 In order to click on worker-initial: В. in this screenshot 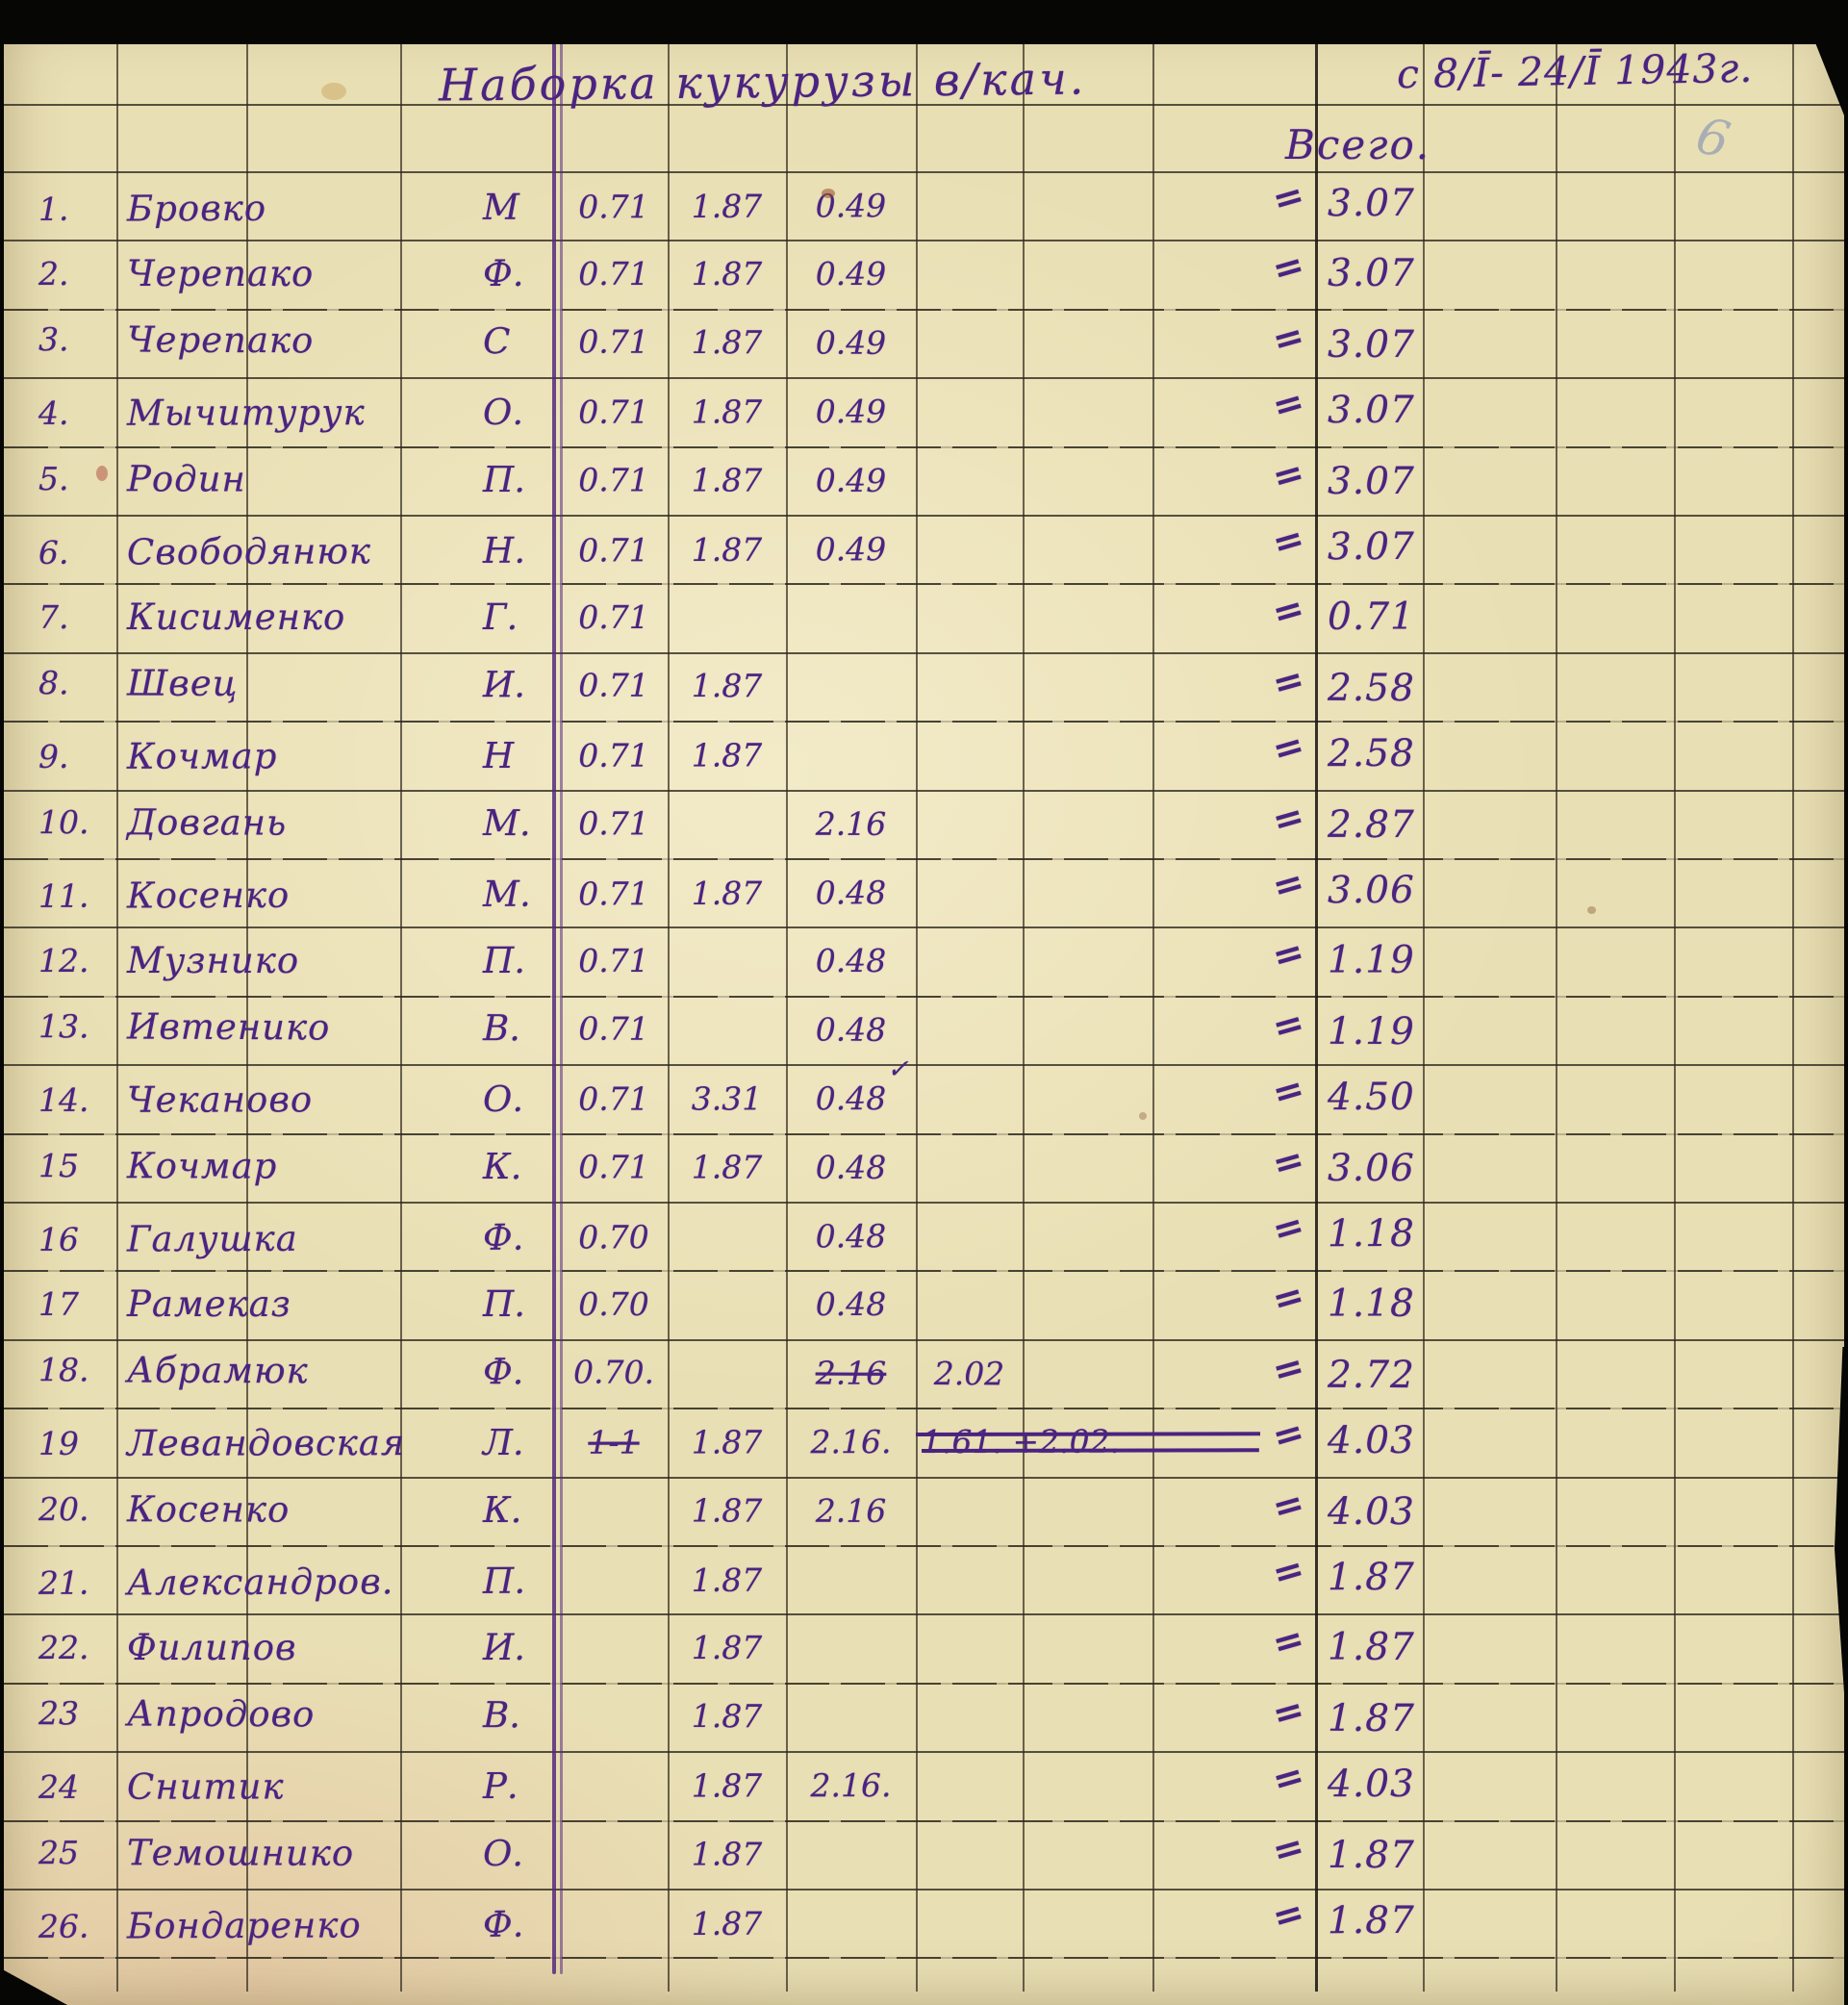, I will do `click(501, 1715)`.